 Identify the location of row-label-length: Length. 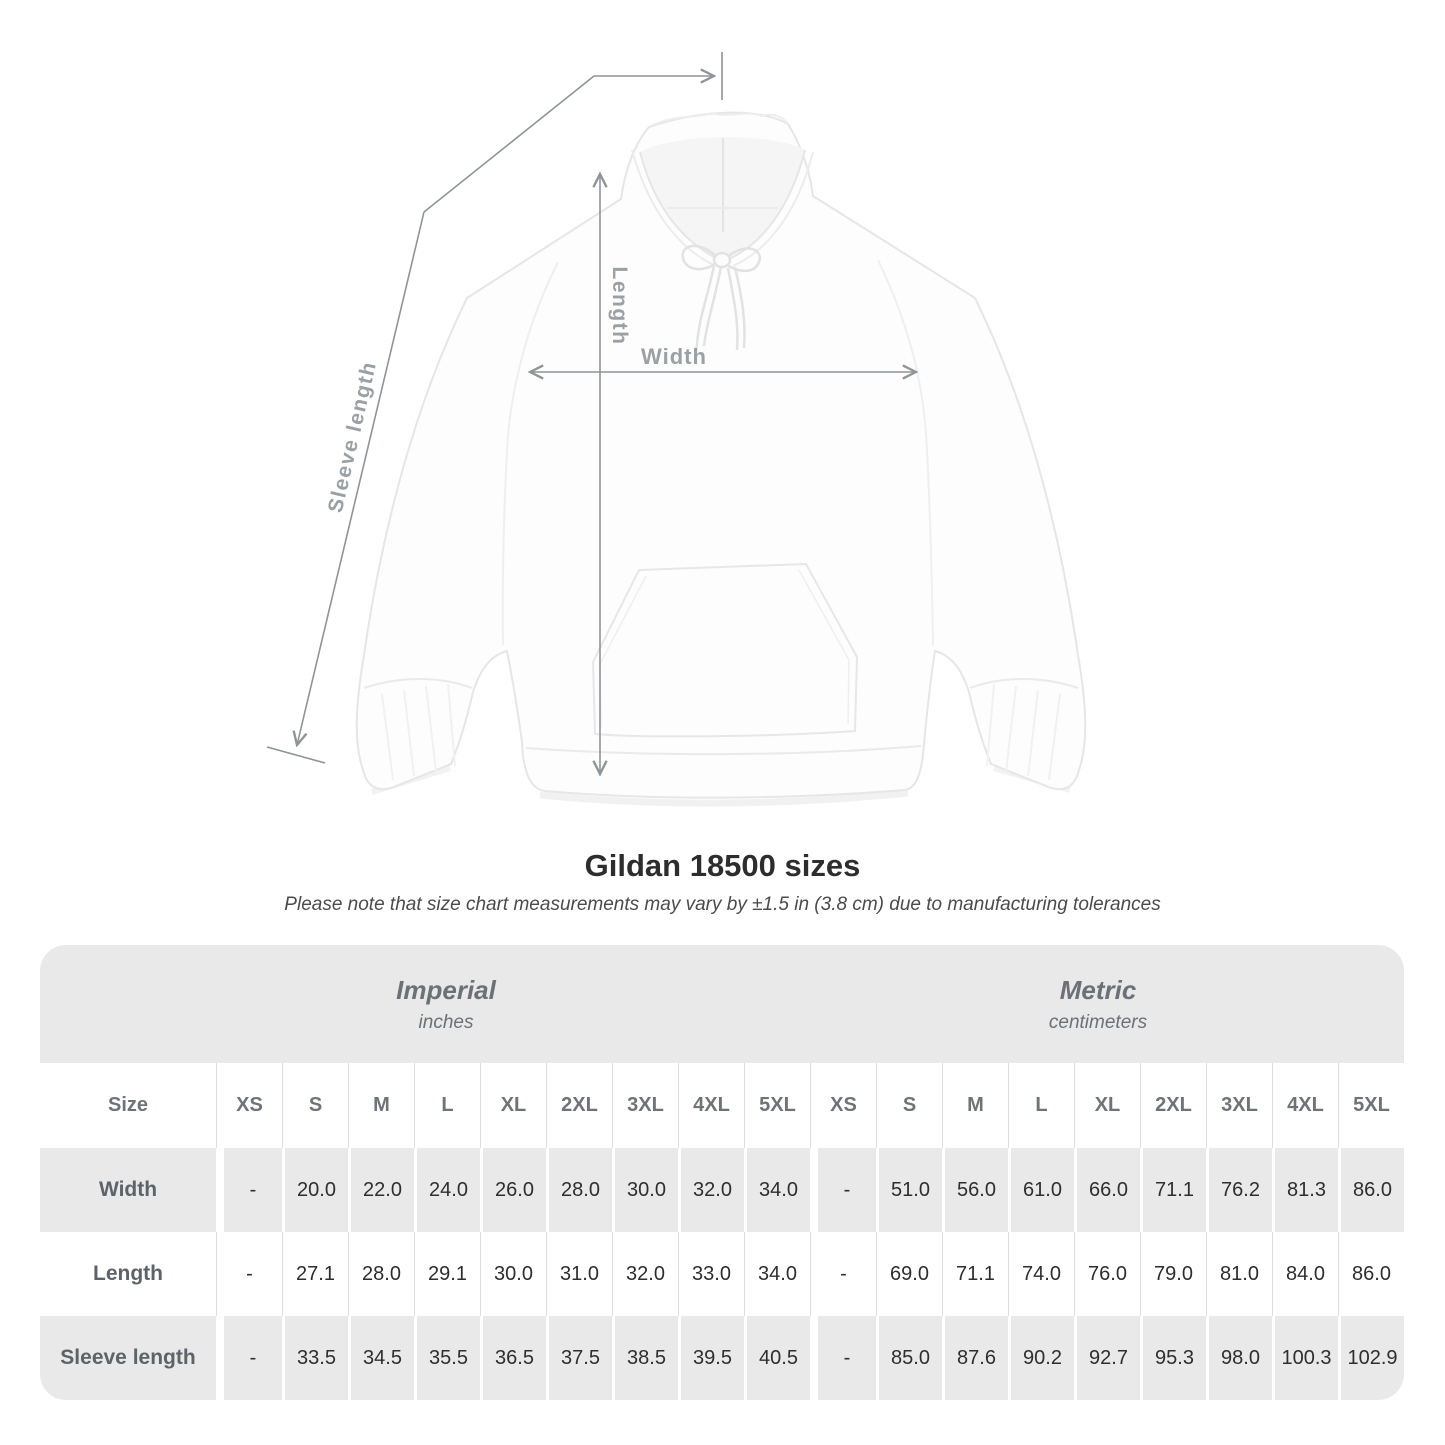
(128, 1274).